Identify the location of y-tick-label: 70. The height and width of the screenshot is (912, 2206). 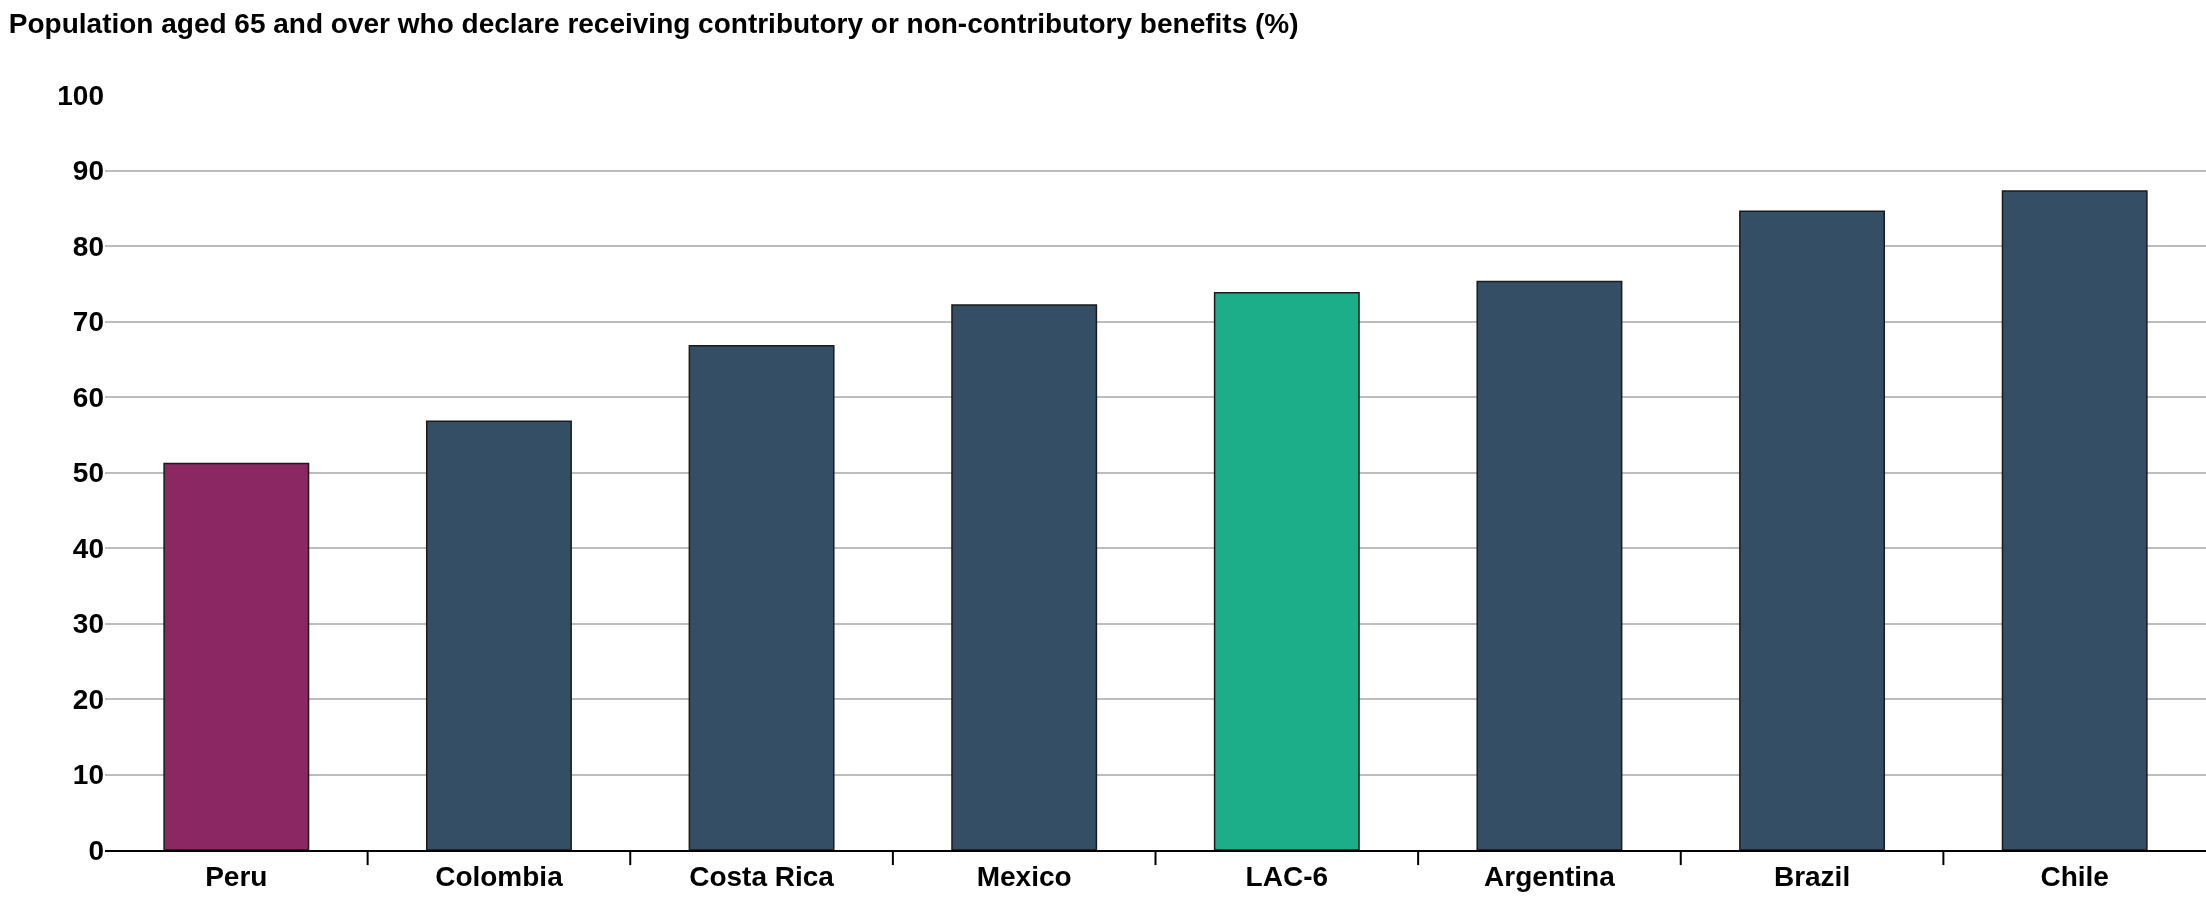
(88, 322).